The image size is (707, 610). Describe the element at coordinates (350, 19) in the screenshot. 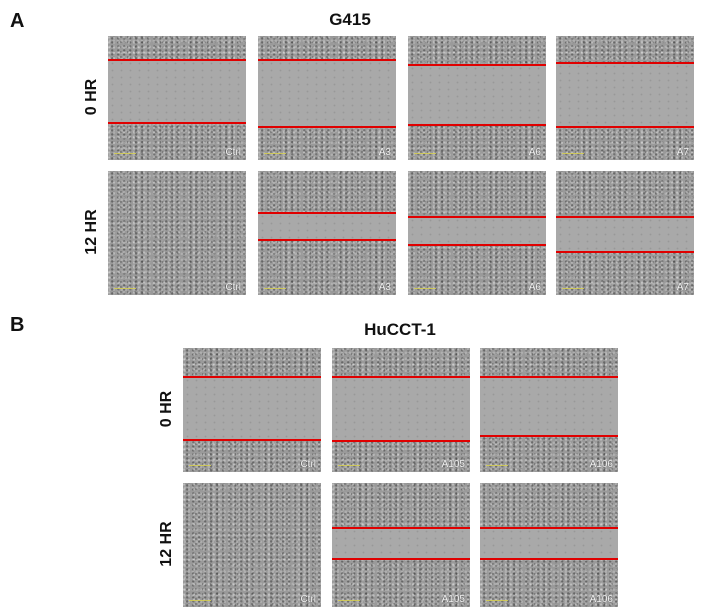

I see `panel-a-title: G415` at that location.